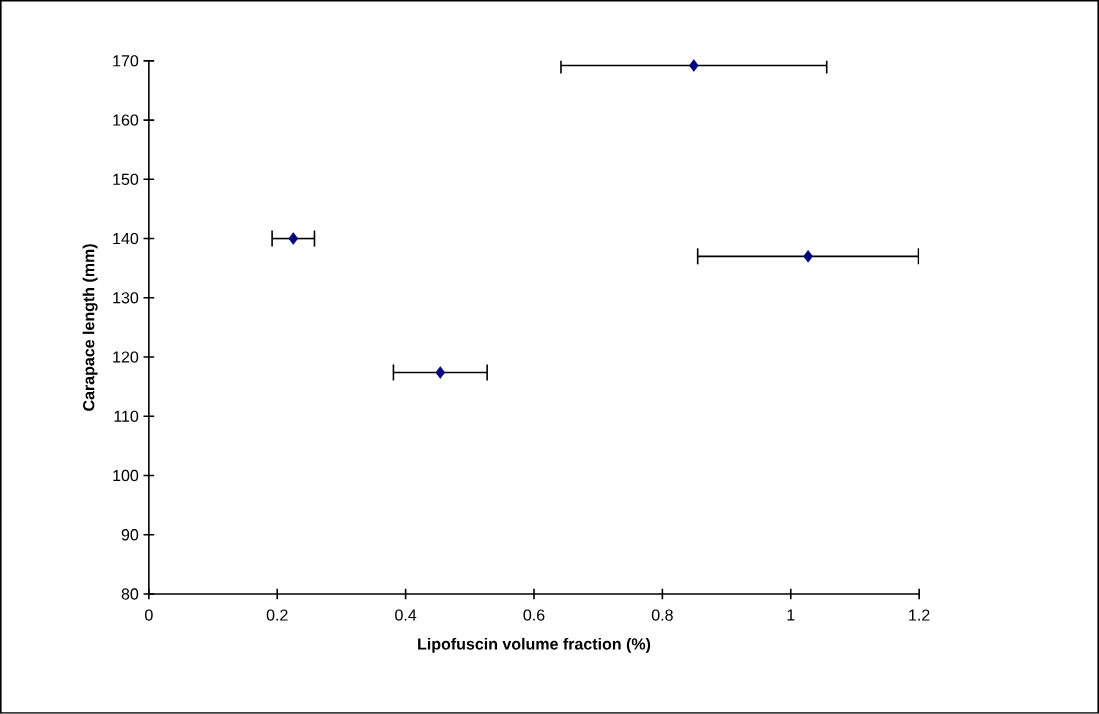  What do you see at coordinates (791, 615) in the screenshot?
I see `x-tick-label: 1` at bounding box center [791, 615].